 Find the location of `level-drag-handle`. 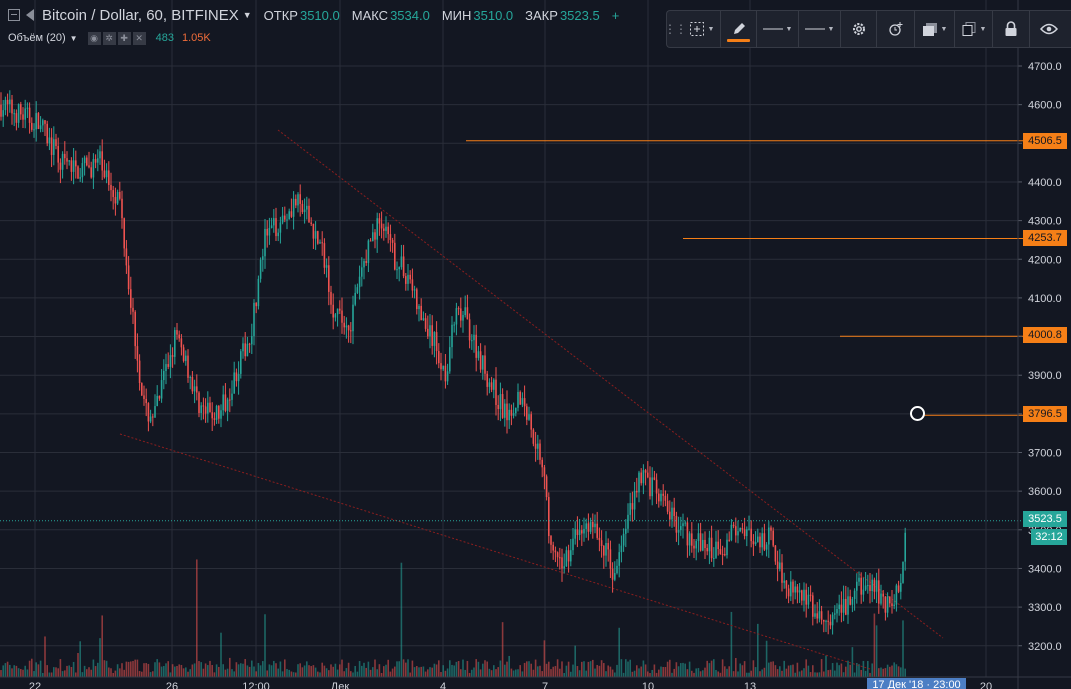

level-drag-handle is located at coordinates (917, 413).